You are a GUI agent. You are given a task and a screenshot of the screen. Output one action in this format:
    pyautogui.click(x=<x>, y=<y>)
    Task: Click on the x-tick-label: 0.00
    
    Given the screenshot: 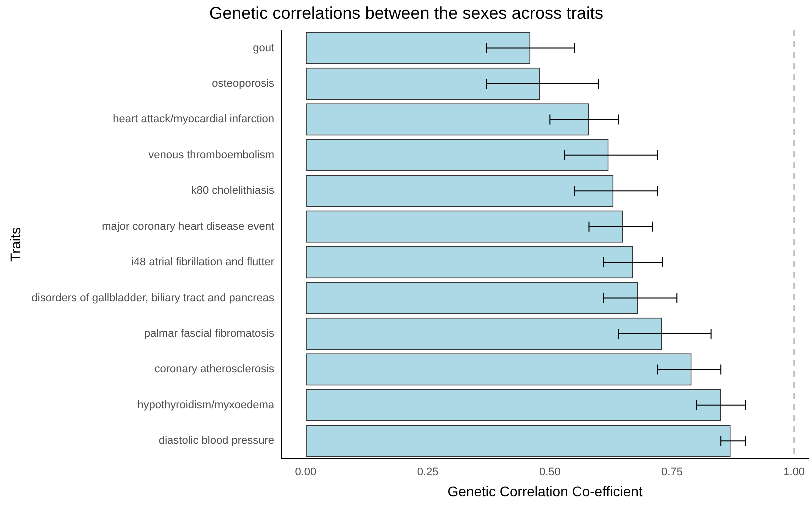 What is the action you would take?
    pyautogui.click(x=306, y=472)
    